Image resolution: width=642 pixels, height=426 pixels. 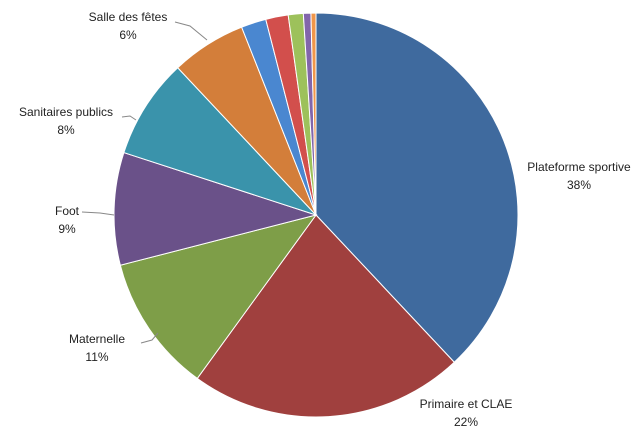 I want to click on slice-label: Sanitaires publics, so click(x=66, y=112).